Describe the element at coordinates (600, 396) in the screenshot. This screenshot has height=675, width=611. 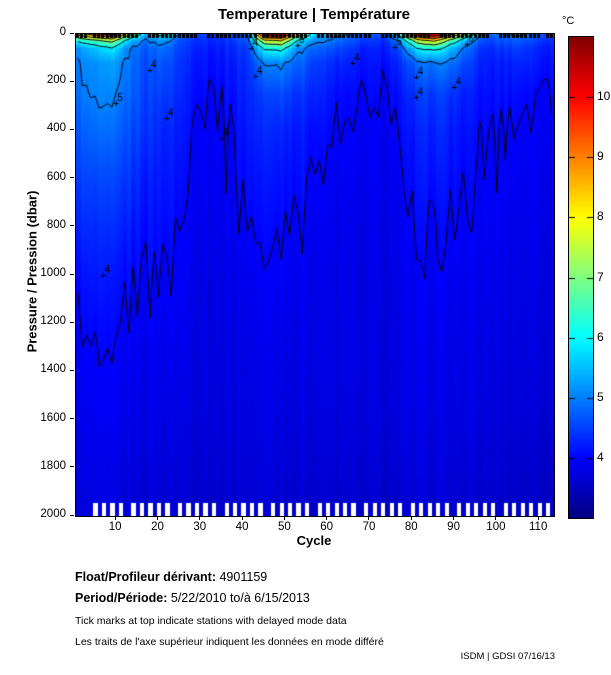
I see `colorbar-tick-label: 5` at that location.